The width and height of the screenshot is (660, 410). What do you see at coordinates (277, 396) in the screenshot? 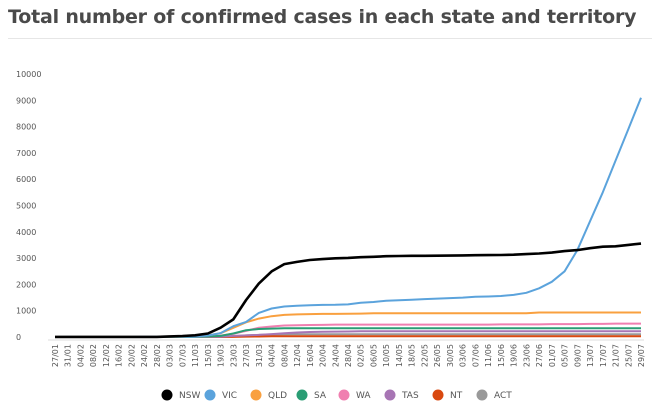
I see `legend-label-qld: QLD` at bounding box center [277, 396].